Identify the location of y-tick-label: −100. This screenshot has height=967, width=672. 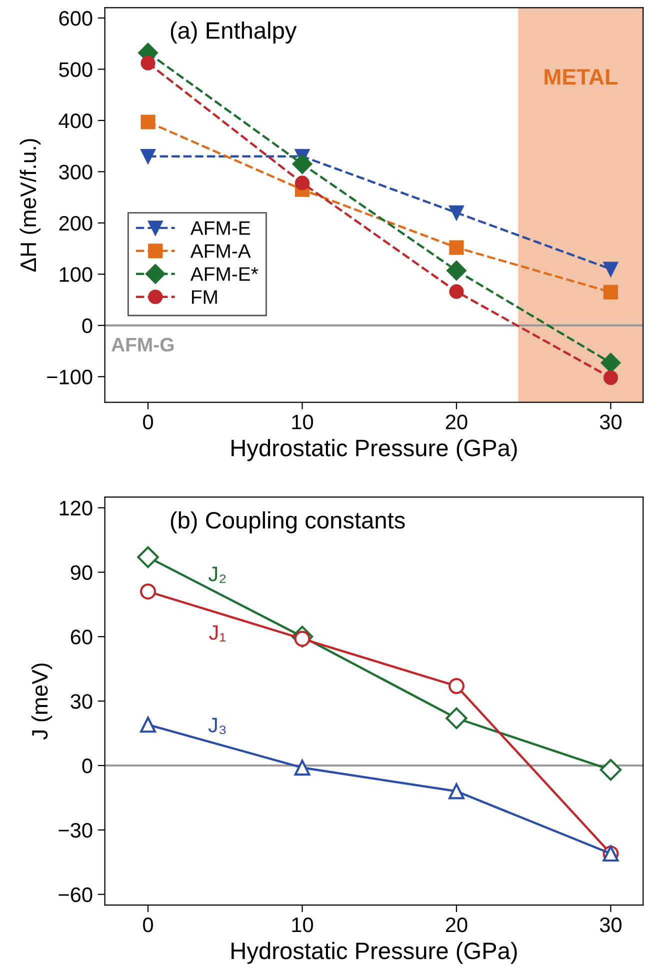
(69, 377).